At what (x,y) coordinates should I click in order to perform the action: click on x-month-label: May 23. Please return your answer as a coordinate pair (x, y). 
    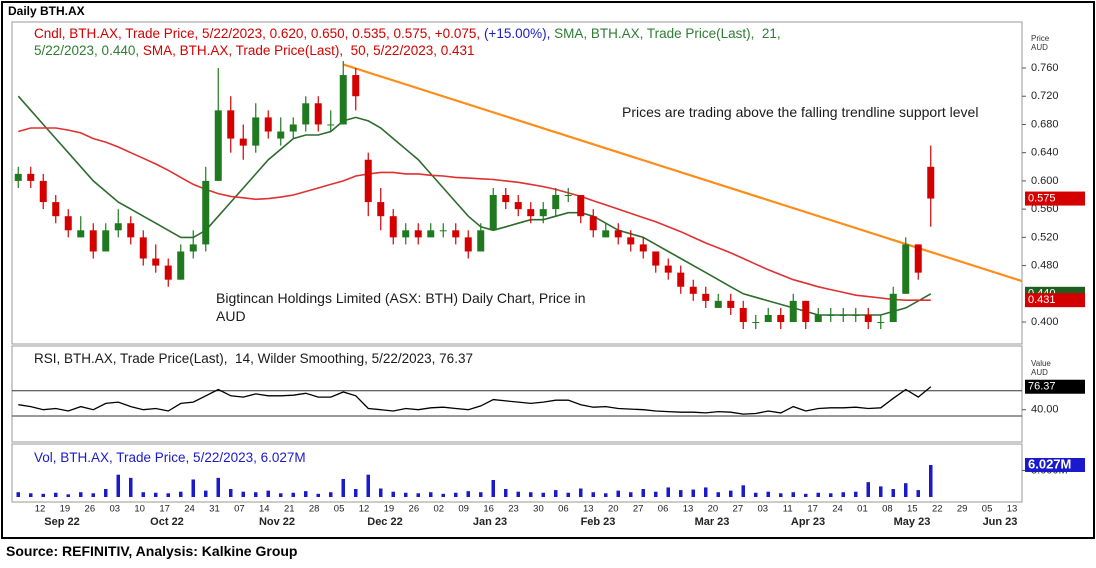
    Looking at the image, I should click on (912, 522).